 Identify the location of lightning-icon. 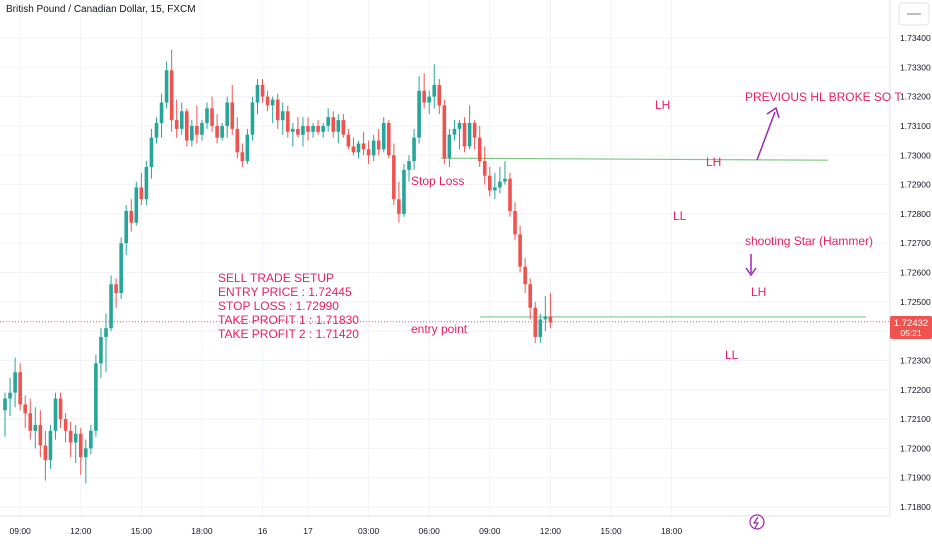
(757, 522).